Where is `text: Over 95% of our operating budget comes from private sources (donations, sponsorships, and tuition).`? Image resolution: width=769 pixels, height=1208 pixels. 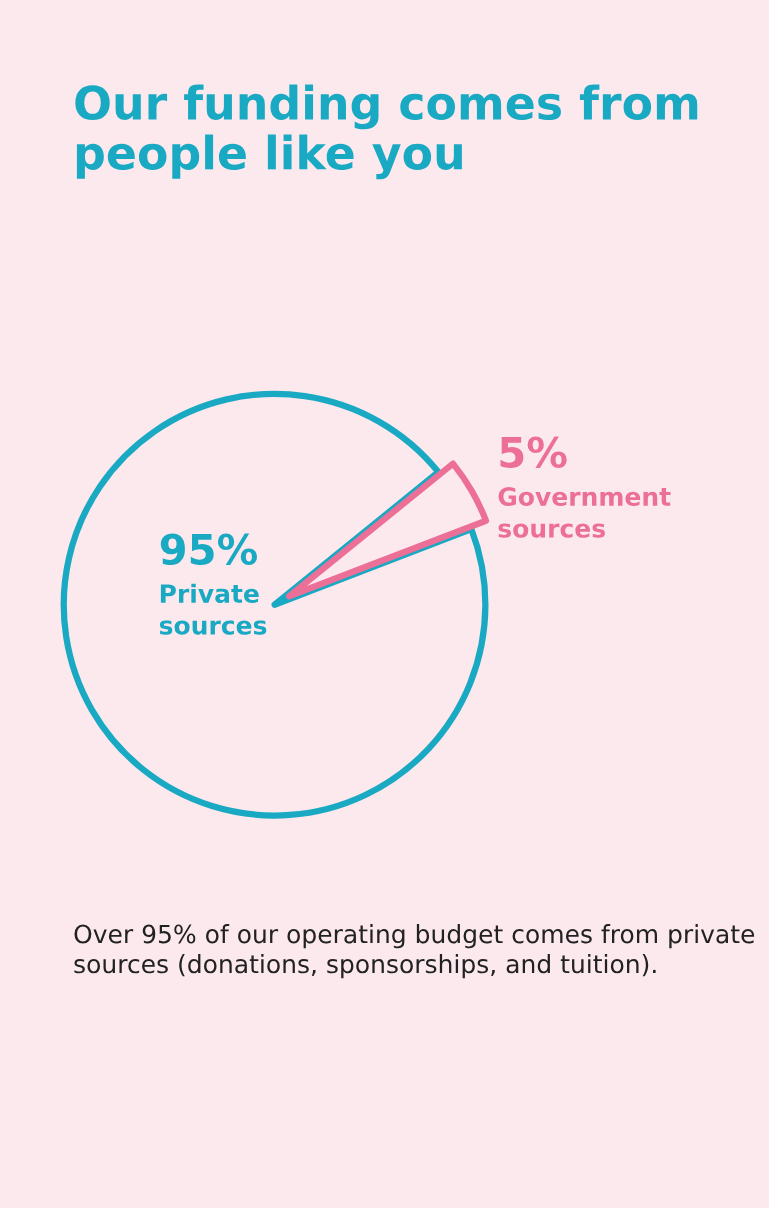 text: Over 95% of our operating budget comes from private sources (donations, sponsorships, and tuition). is located at coordinates (414, 951).